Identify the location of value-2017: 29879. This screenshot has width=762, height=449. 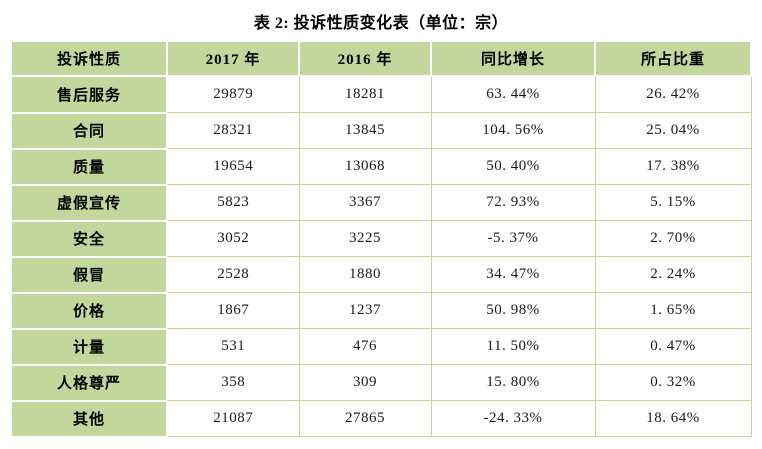
(233, 94).